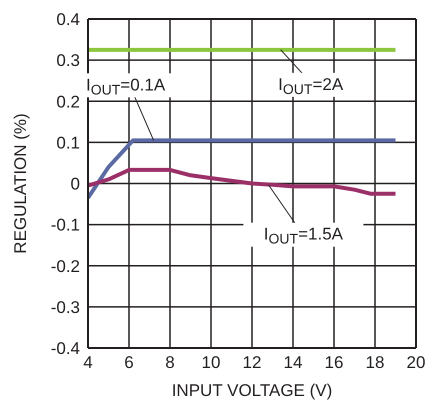  I want to click on y-tick-label: -0.3, so click(65, 307).